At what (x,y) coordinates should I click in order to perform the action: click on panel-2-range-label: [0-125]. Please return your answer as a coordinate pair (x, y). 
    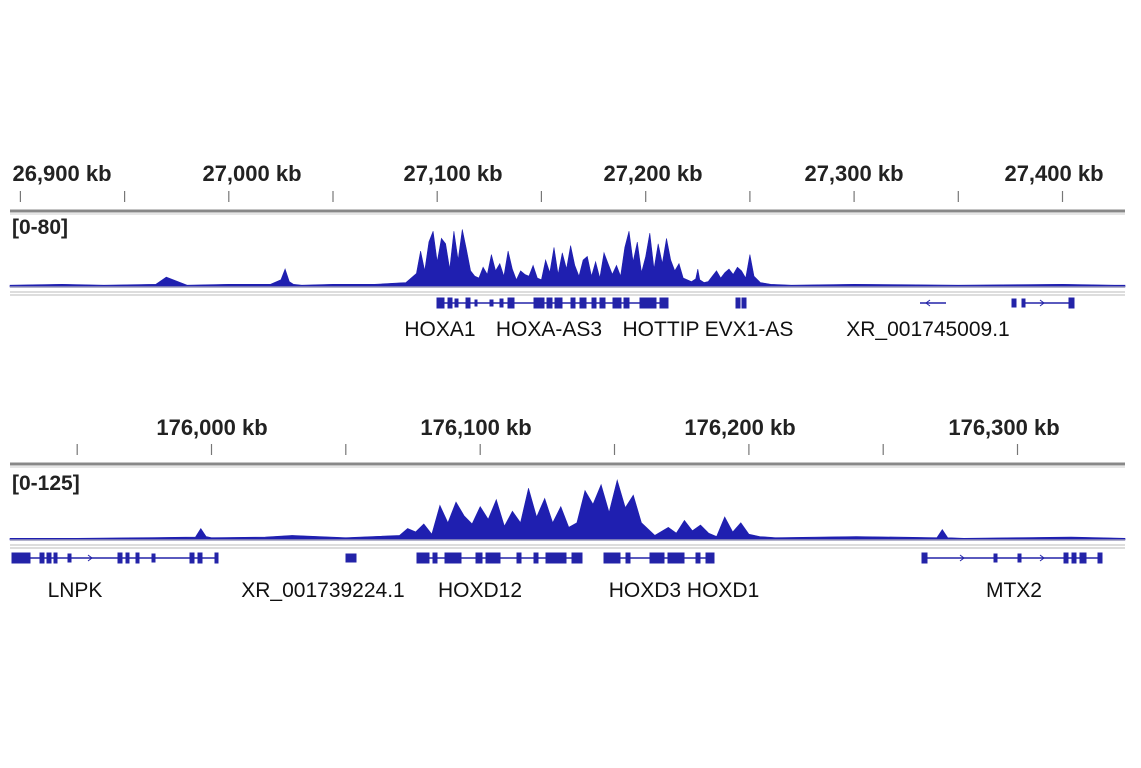
    Looking at the image, I should click on (46, 483).